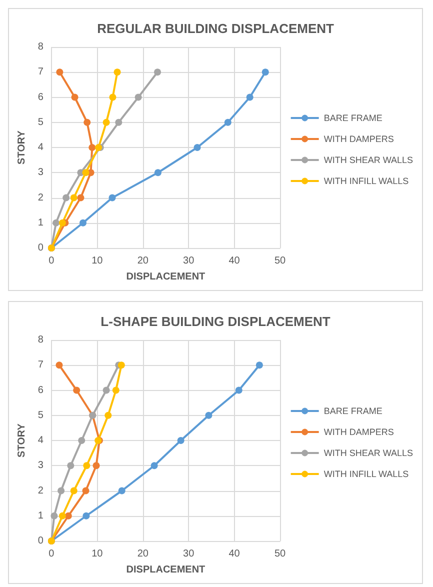  Describe the element at coordinates (215, 321) in the screenshot. I see `chart-title: L-SHAPE BUILDING DISPLACEMENT` at that location.